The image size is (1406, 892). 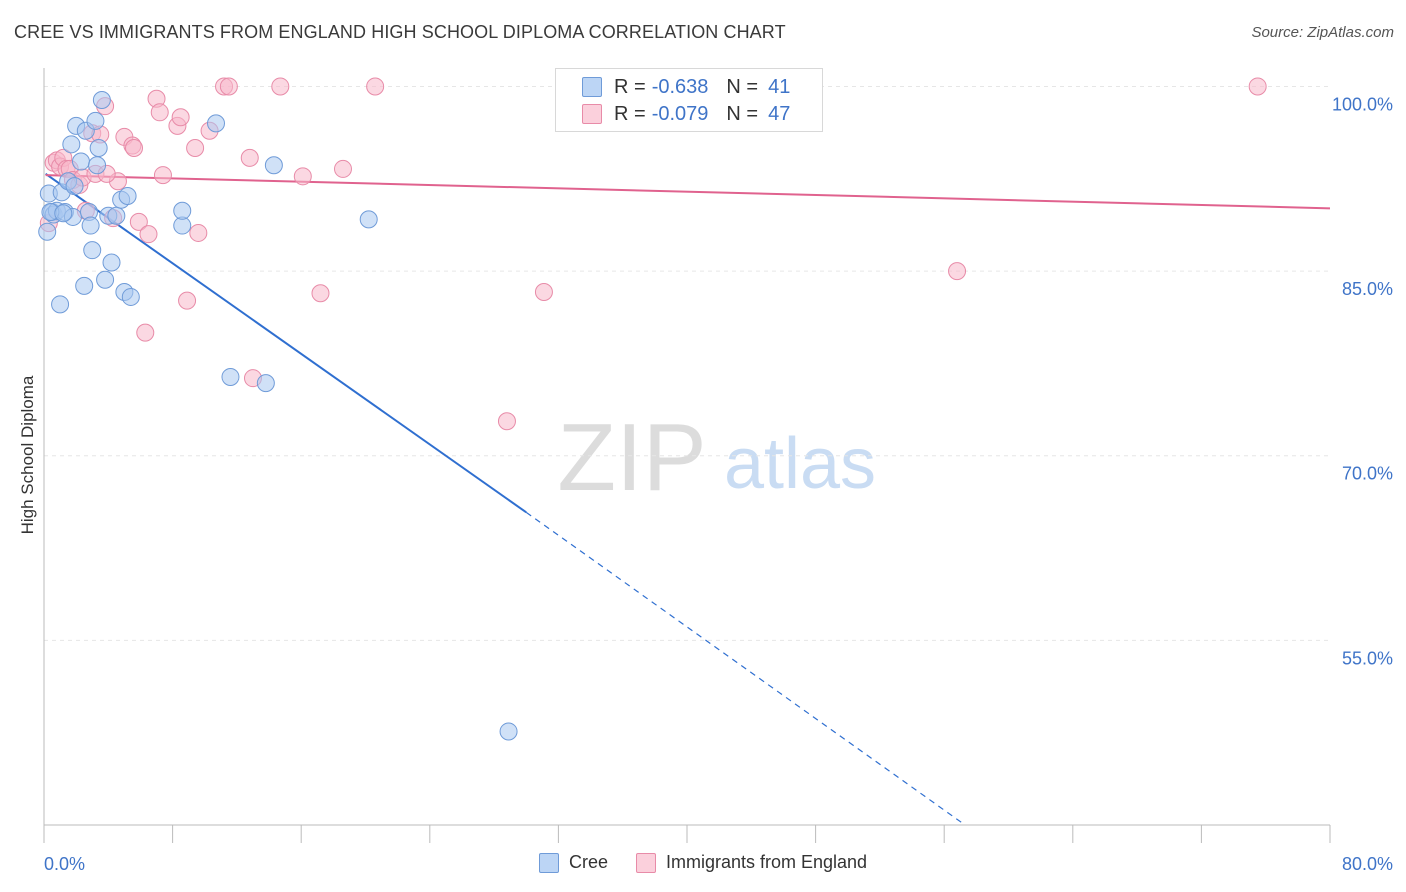 I want to click on bottom-legend-item-cree: Cree, so click(x=573, y=862).